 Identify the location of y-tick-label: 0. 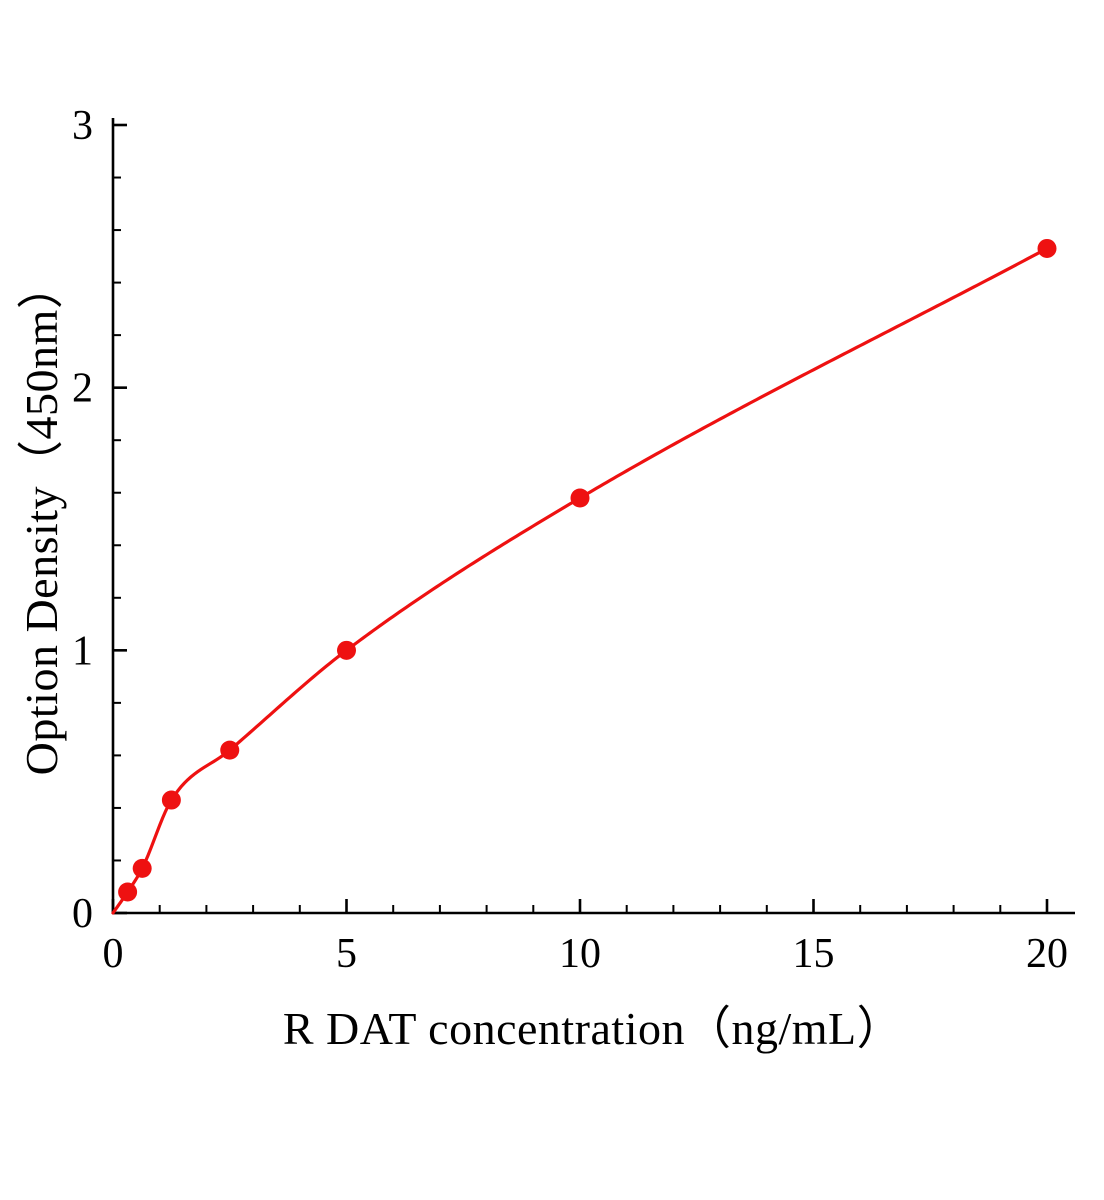
(82, 914).